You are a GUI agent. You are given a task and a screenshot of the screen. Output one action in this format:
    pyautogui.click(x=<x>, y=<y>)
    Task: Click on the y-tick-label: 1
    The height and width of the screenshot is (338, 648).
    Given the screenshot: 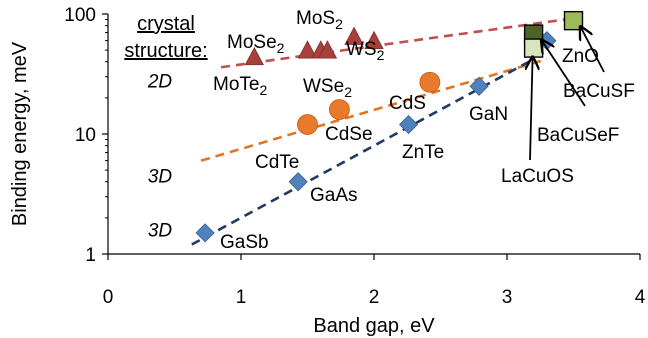 What is the action you would take?
    pyautogui.click(x=90, y=255)
    